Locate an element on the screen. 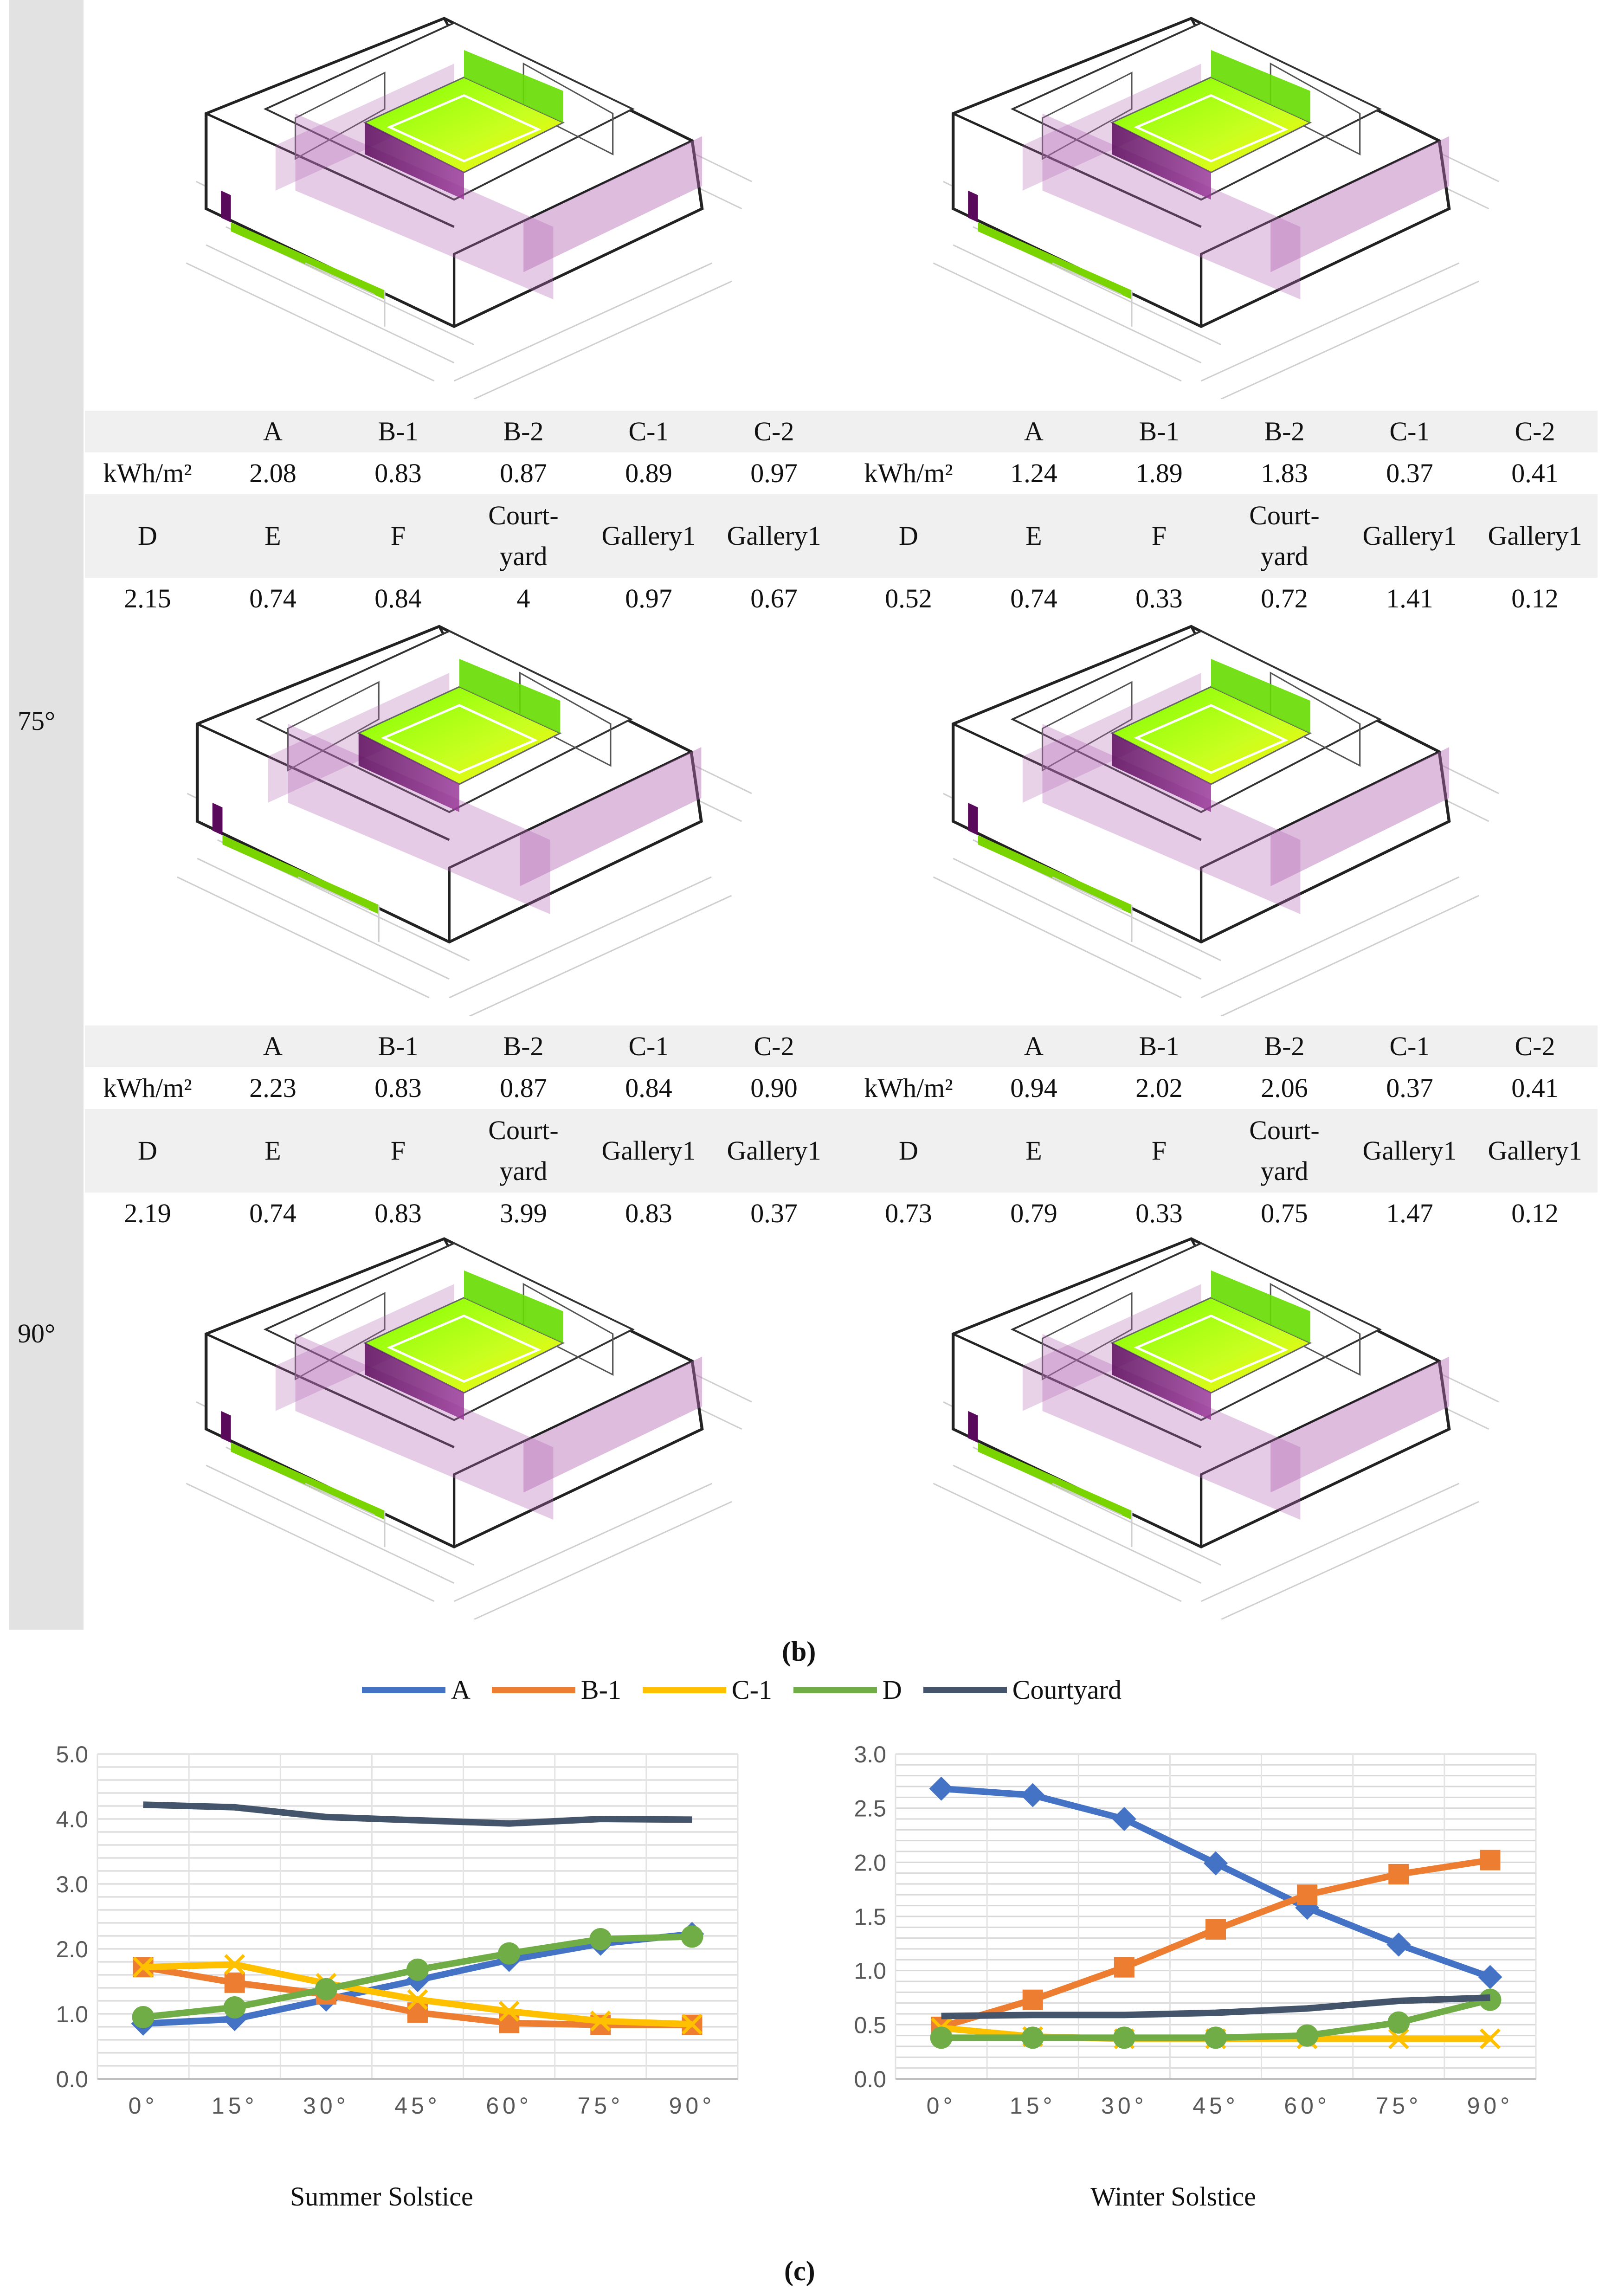  table-cell: C-1 is located at coordinates (648, 431).